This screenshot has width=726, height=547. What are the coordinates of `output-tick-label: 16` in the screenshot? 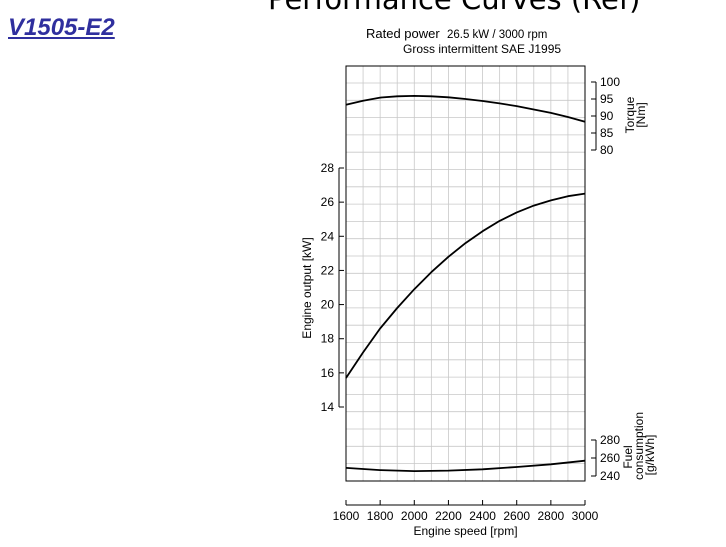 It's located at (328, 373).